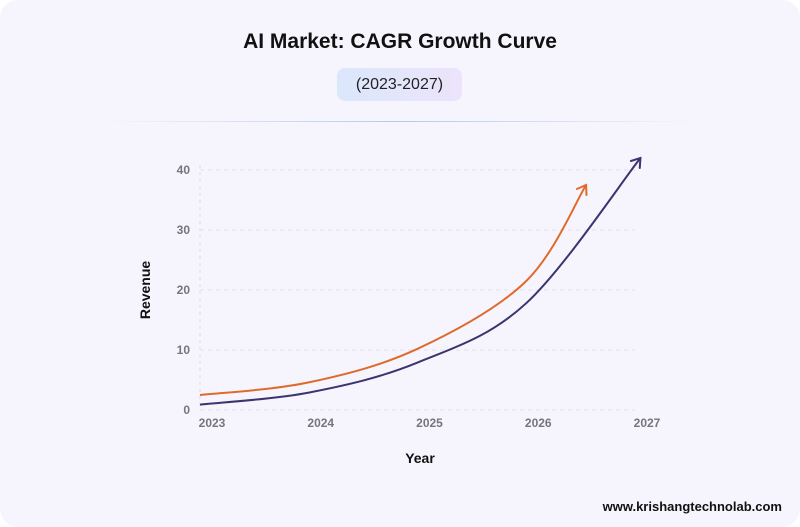 The image size is (800, 527). I want to click on x-axis-label: Year, so click(420, 458).